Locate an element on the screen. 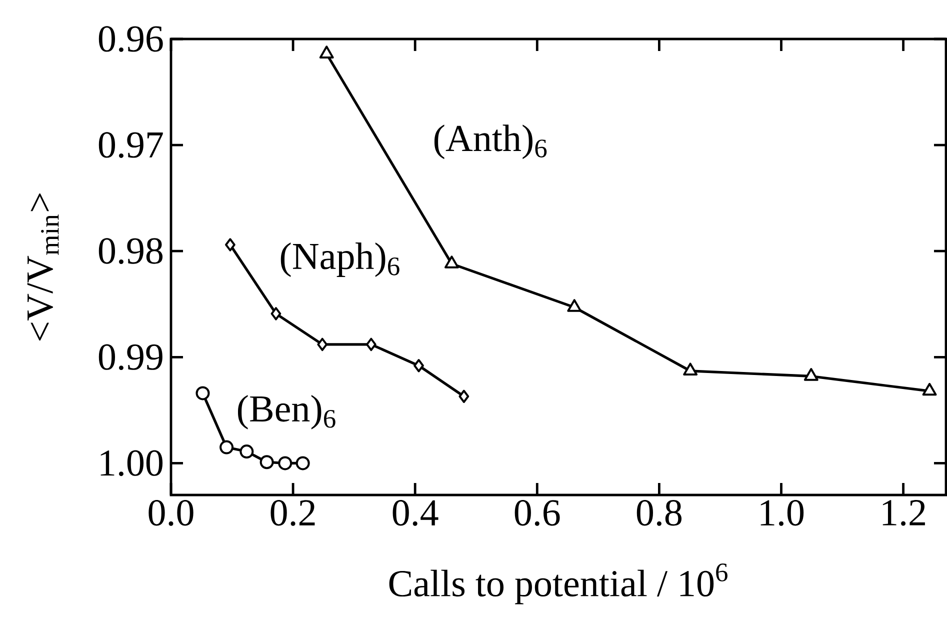 The image size is (947, 617). x-tick-label: 0.6 is located at coordinates (537, 513).